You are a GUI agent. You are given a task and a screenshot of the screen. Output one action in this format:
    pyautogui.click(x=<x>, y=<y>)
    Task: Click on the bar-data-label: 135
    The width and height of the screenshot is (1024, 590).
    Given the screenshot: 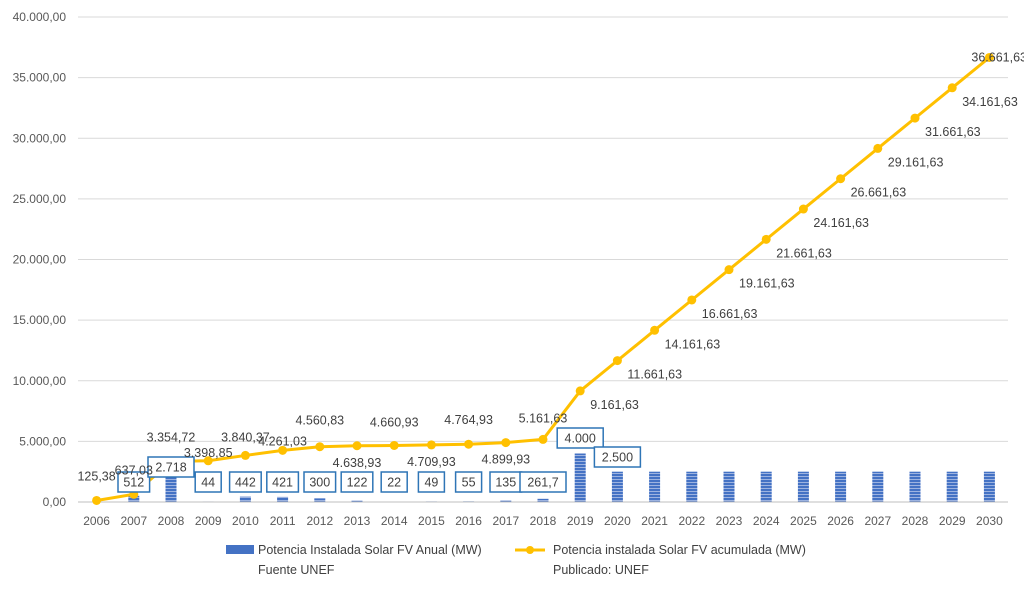 What is the action you would take?
    pyautogui.click(x=505, y=483)
    